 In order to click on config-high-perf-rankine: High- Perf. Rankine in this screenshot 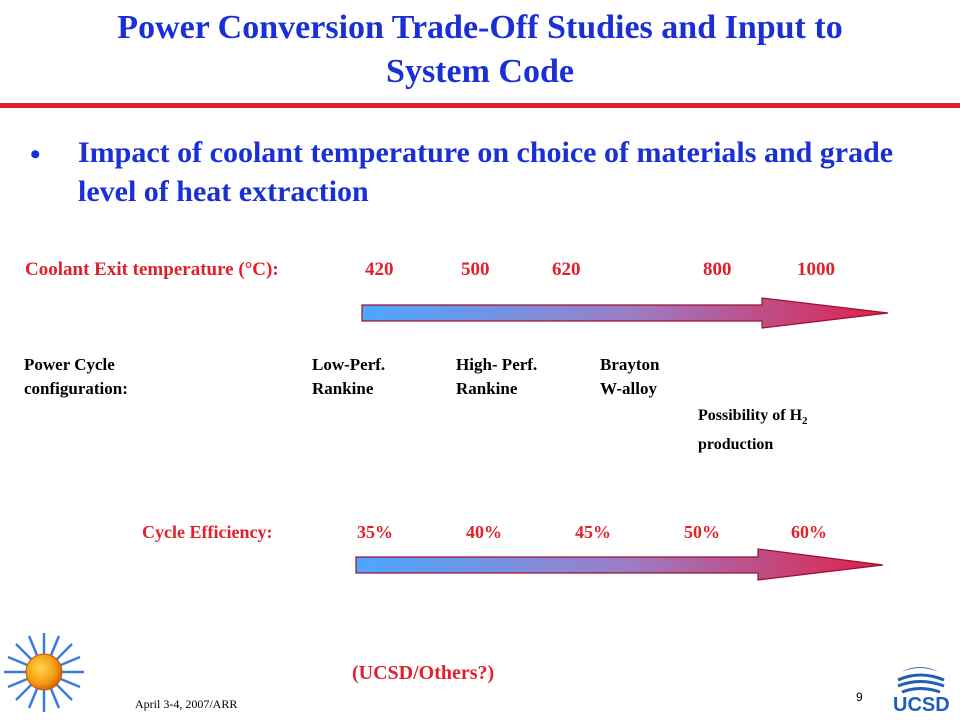, I will do `click(496, 377)`.